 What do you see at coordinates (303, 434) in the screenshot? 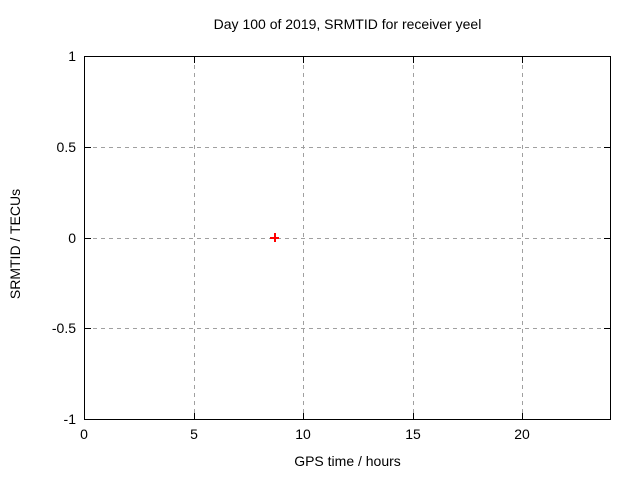
I see `x-tick-label: 10` at bounding box center [303, 434].